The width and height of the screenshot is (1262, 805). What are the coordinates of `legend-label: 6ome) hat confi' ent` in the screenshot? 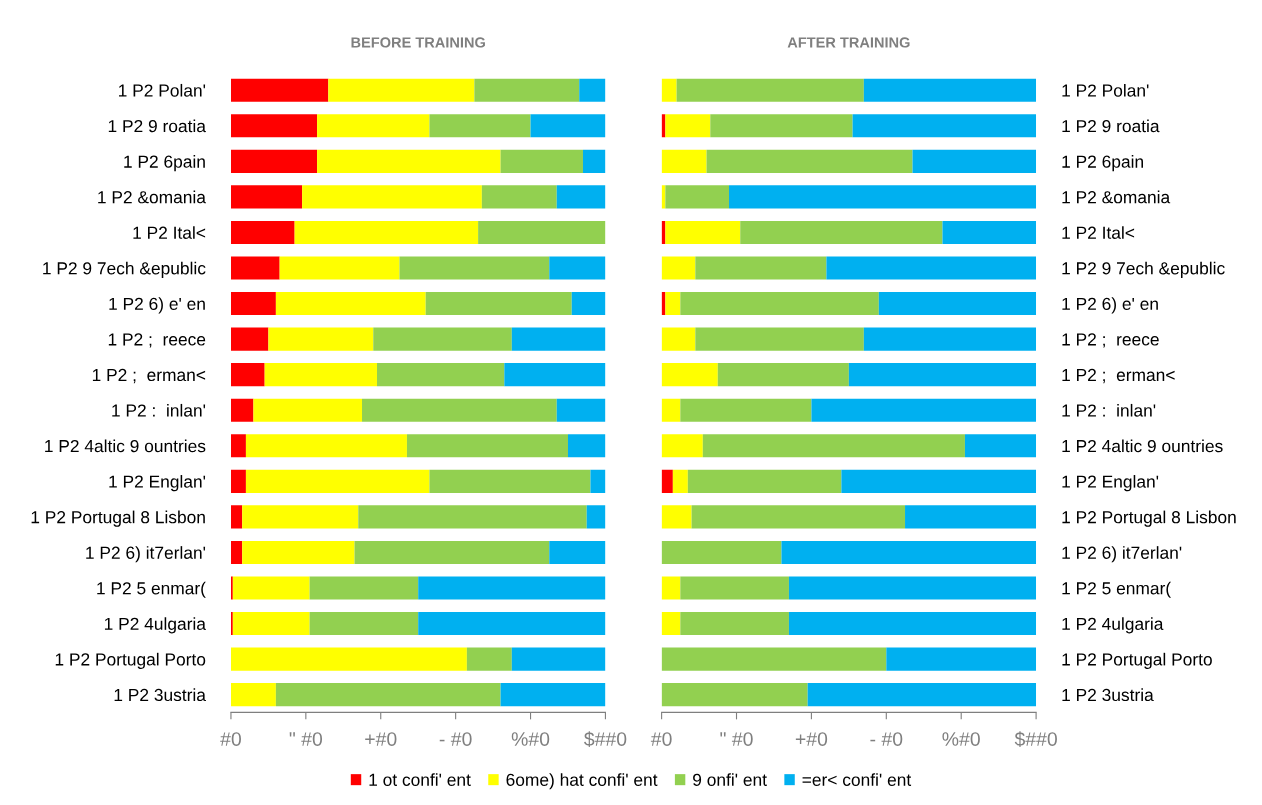 It's located at (582, 781).